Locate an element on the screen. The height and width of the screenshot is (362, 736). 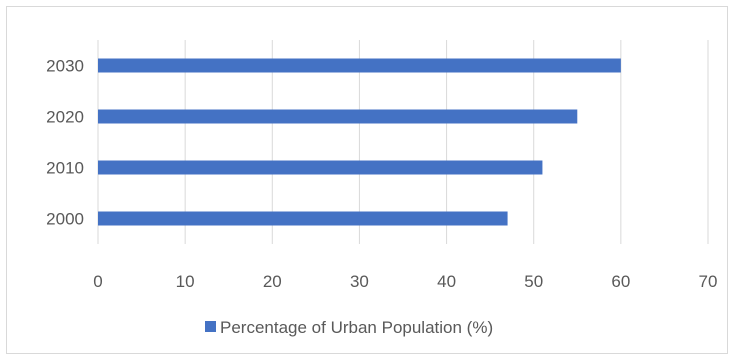
x-tick-label: 0 is located at coordinates (97, 281).